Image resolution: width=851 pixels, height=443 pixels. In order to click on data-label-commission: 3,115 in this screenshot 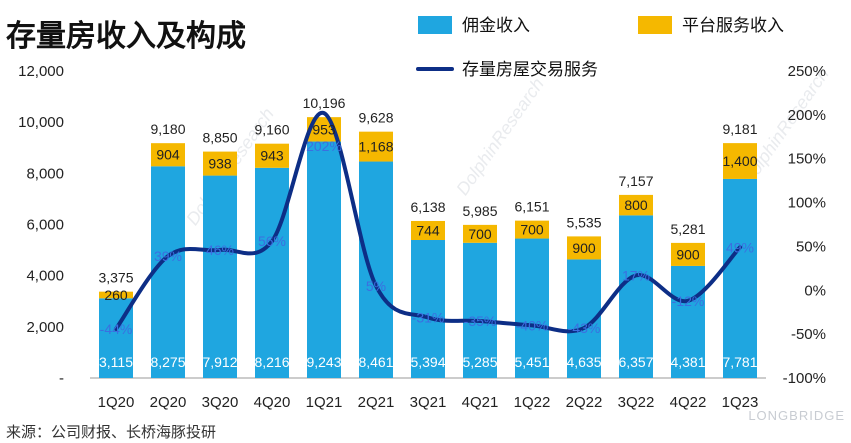, I will do `click(116, 362)`.